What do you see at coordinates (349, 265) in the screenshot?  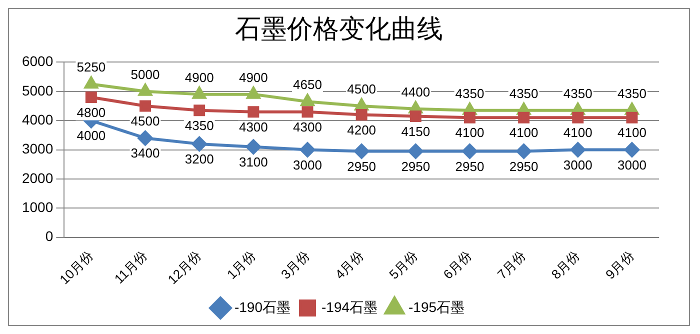 I see `x-tick-label: 4月份` at bounding box center [349, 265].